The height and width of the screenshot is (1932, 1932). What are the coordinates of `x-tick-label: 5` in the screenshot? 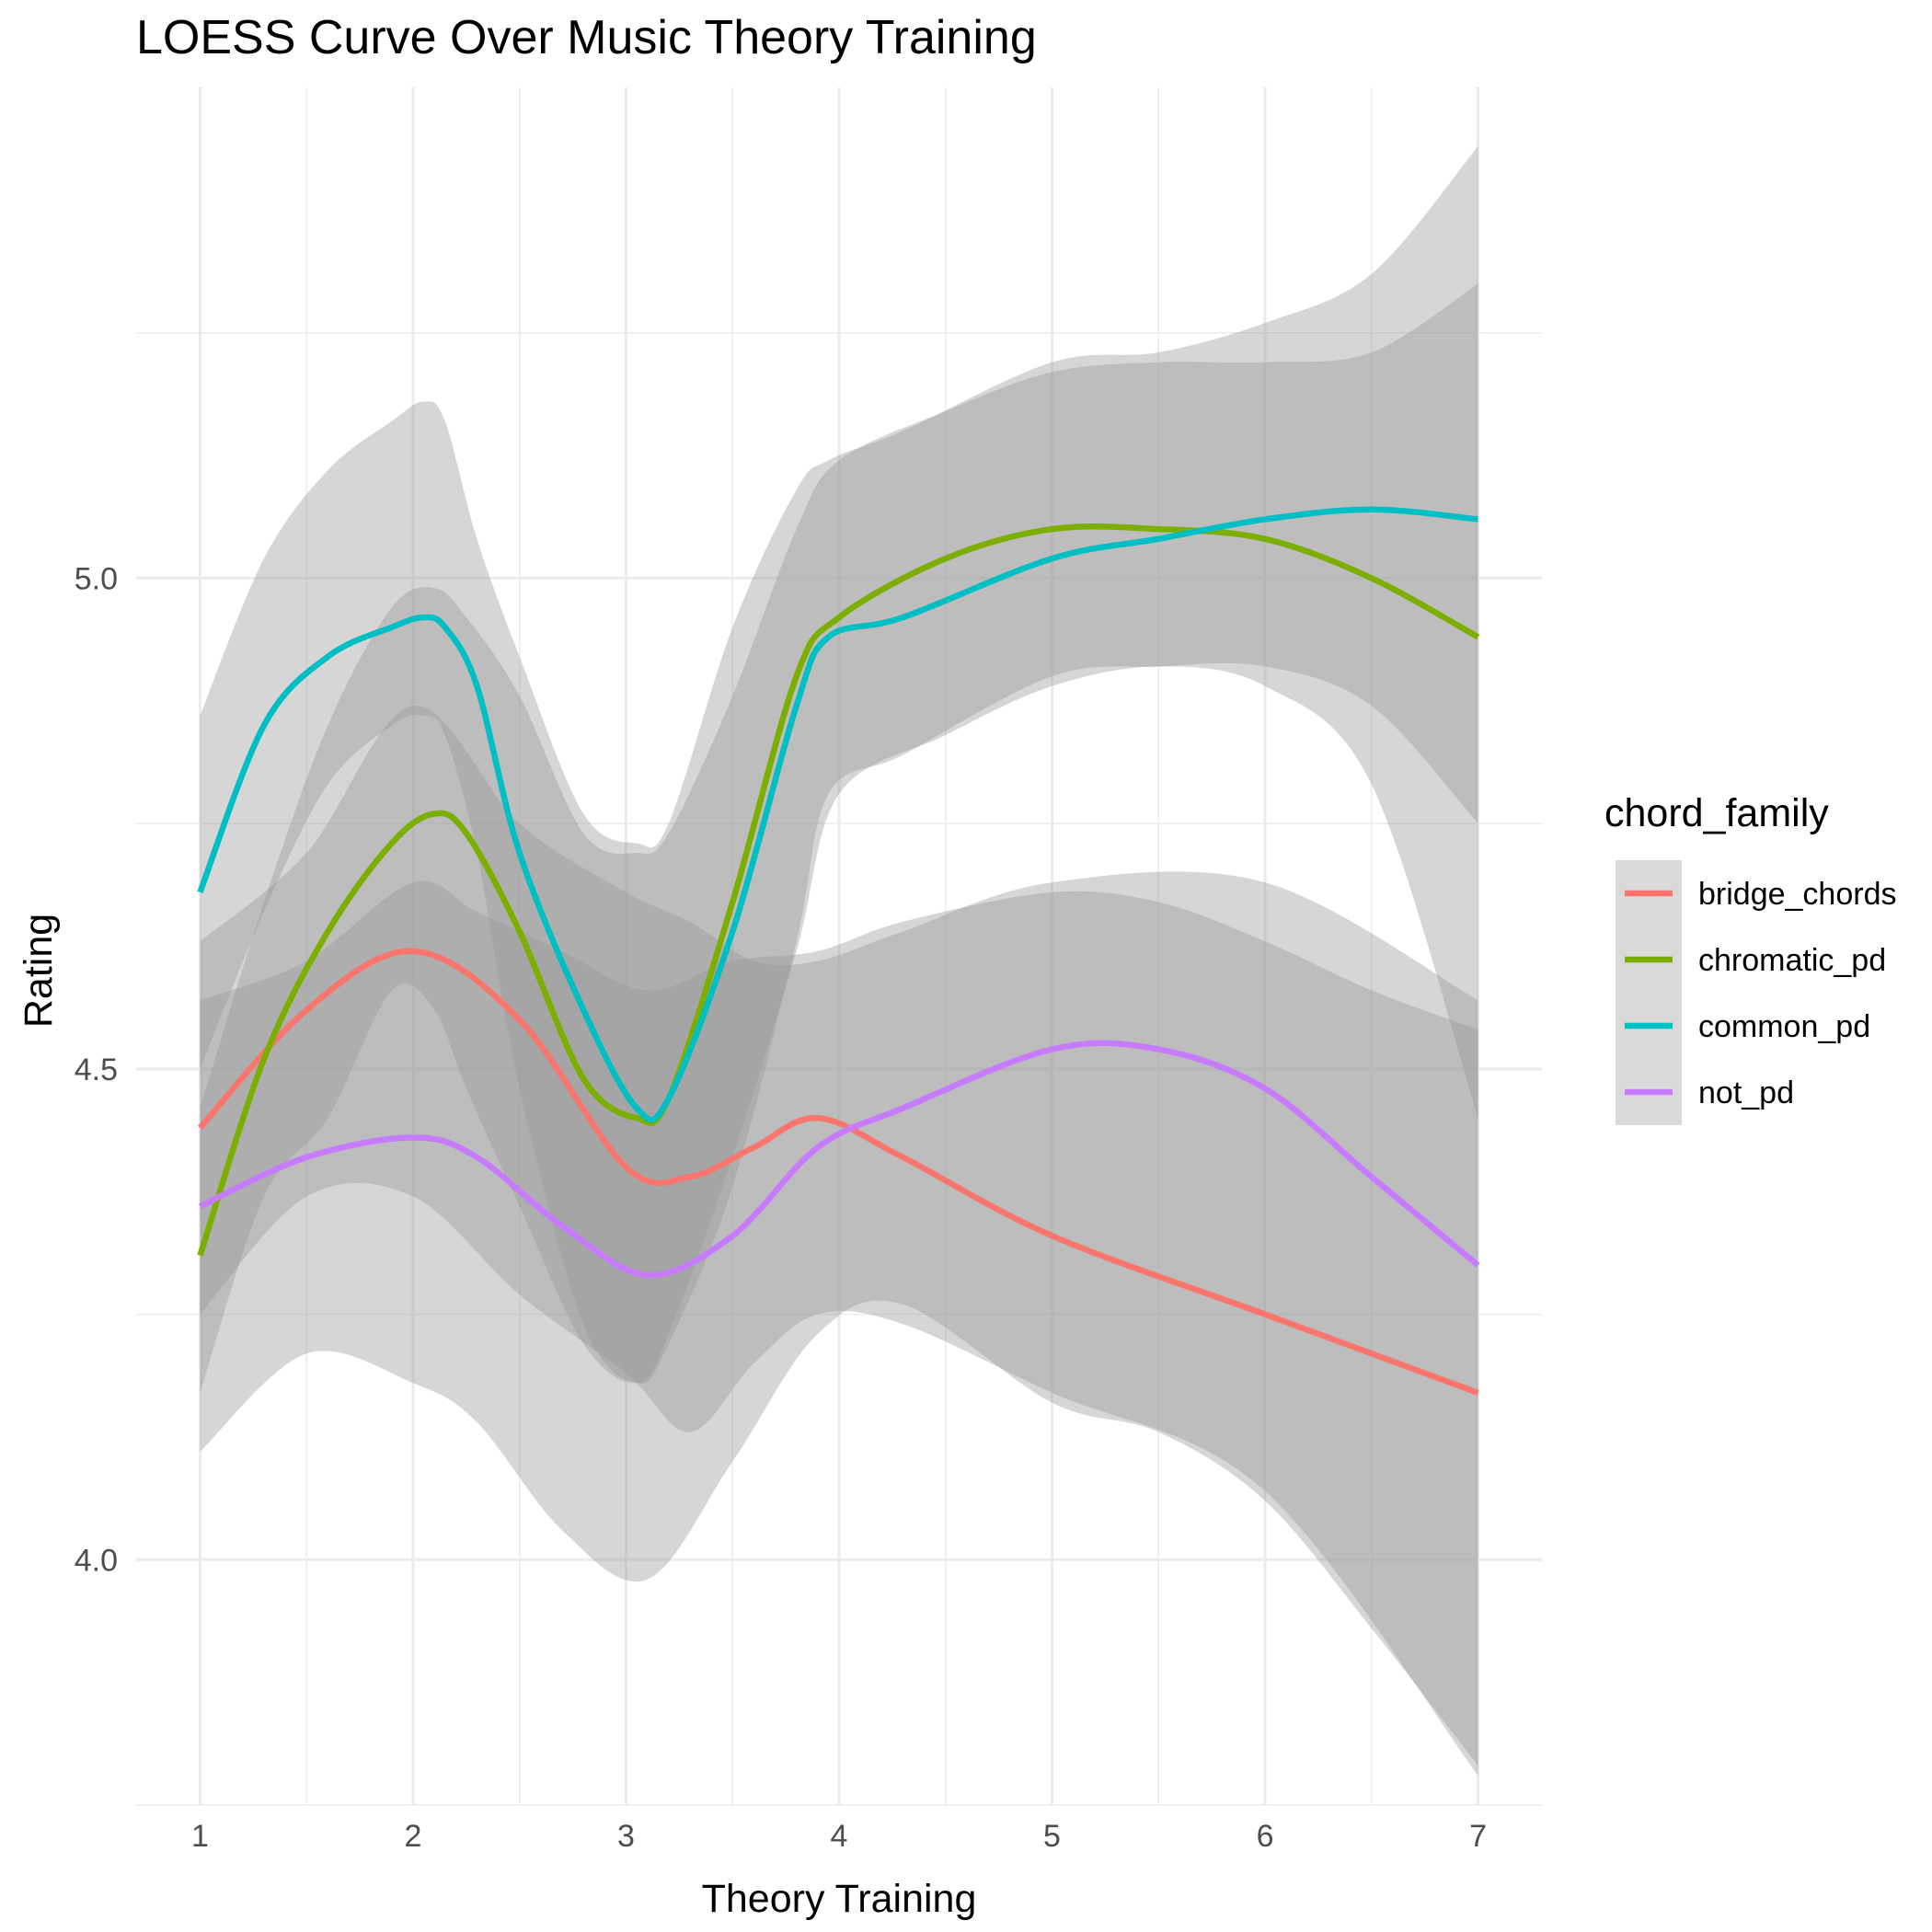 It's located at (1052, 1836).